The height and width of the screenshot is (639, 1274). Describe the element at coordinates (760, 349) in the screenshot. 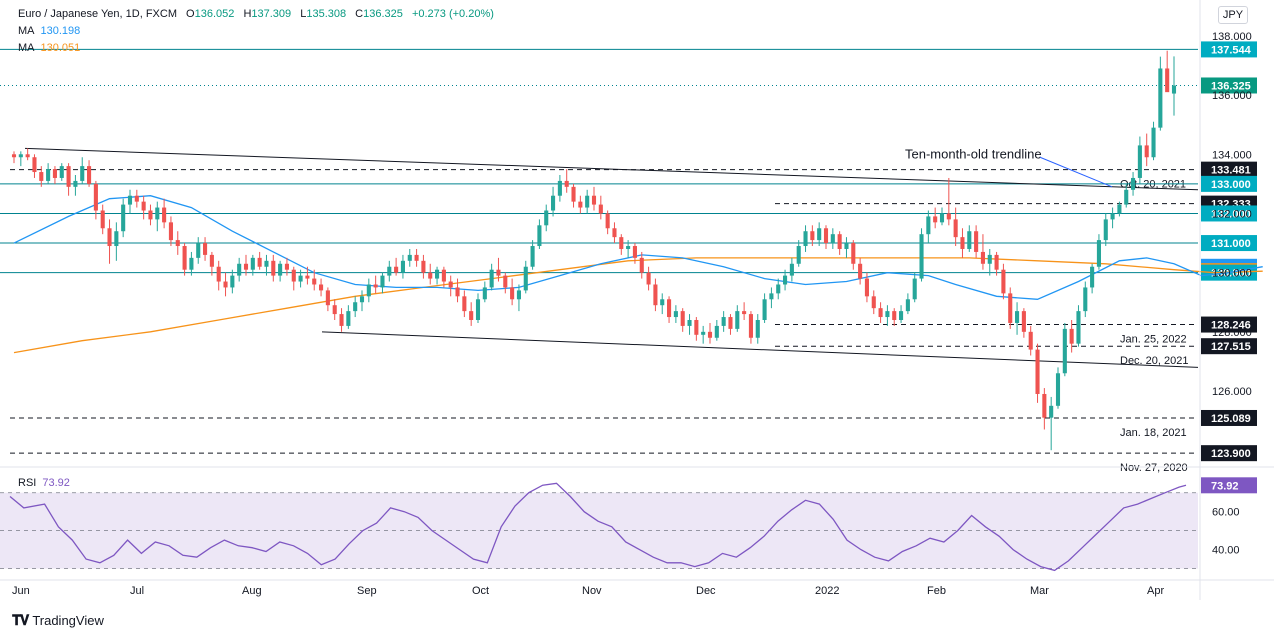

I see `lower-trendline` at that location.